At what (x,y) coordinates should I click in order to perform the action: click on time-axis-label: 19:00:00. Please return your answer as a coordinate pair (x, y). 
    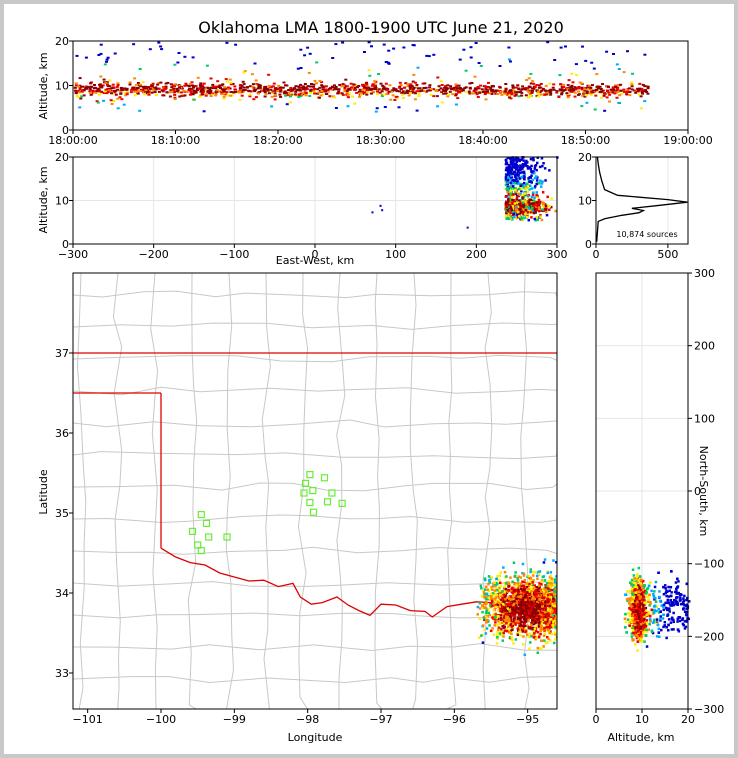
    Looking at the image, I should click on (687, 140).